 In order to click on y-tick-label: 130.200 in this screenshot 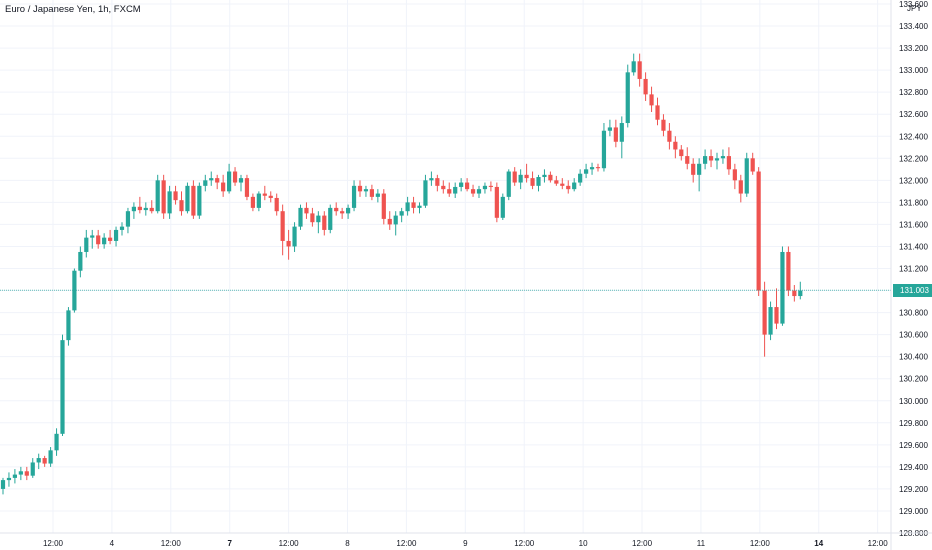, I will do `click(913, 379)`.